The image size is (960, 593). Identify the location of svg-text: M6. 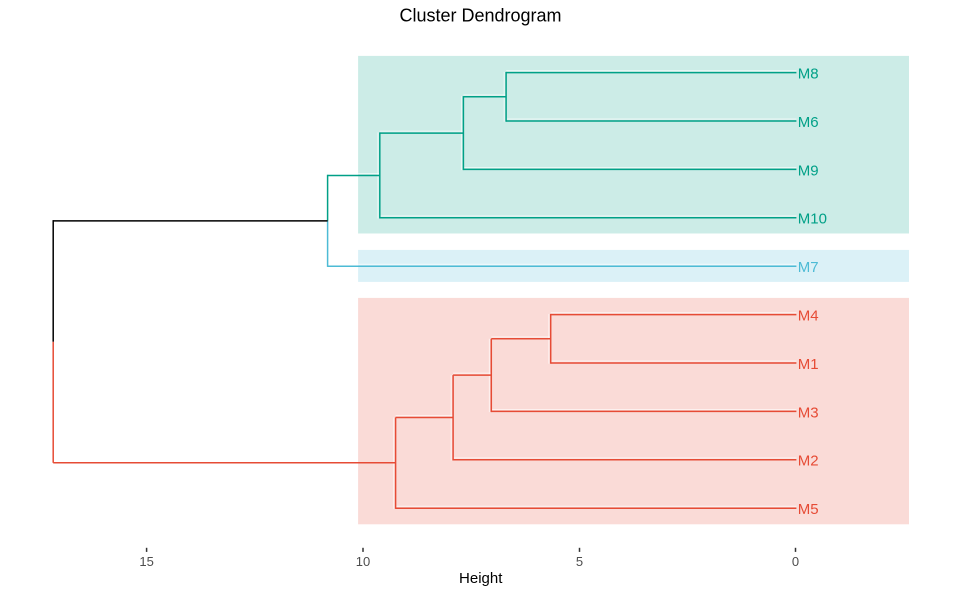
(808, 122).